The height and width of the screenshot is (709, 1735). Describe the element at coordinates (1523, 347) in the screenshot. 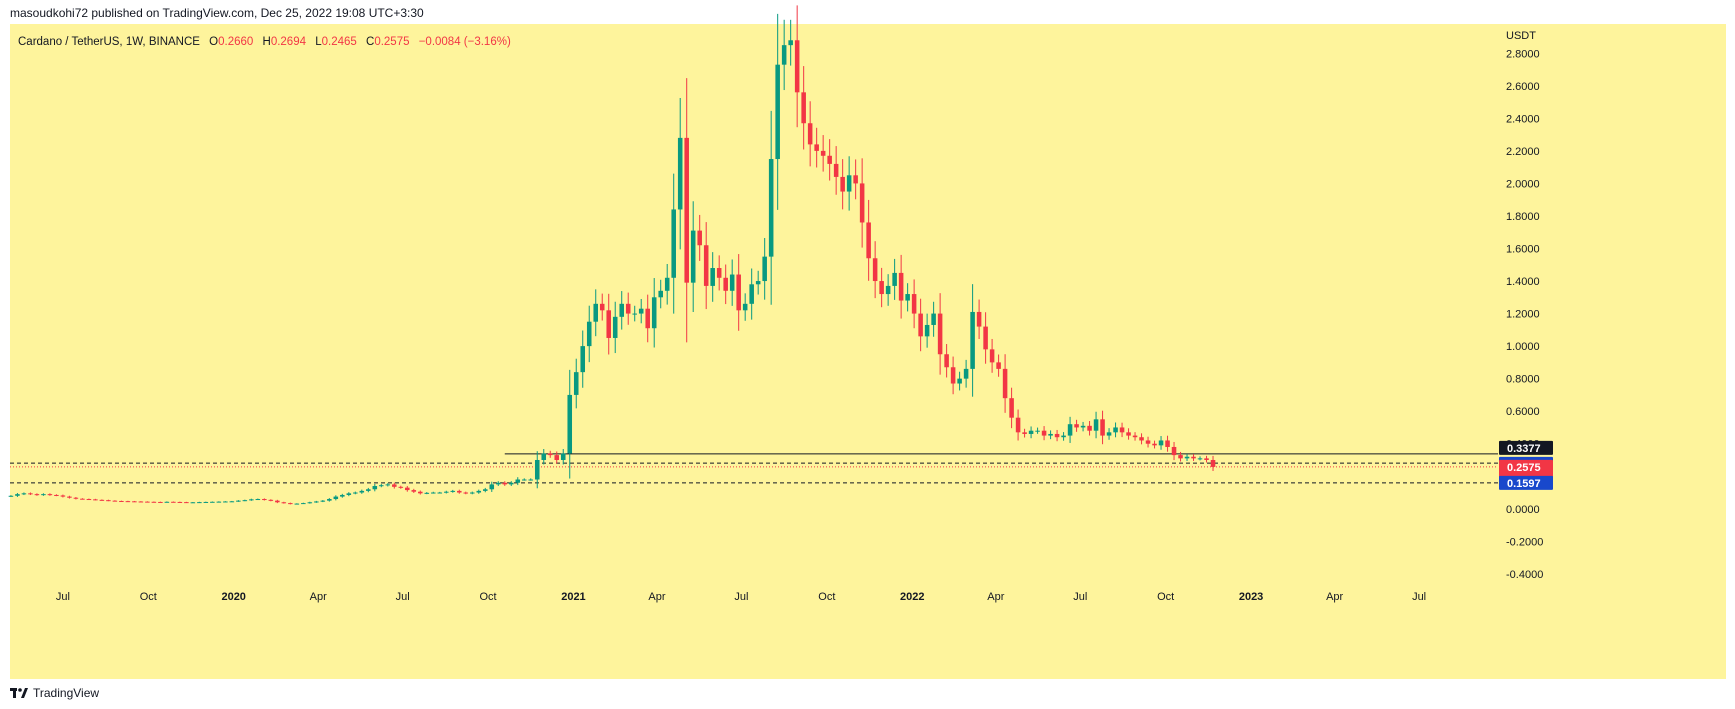

I see `y-tick-label: 1.0000` at that location.